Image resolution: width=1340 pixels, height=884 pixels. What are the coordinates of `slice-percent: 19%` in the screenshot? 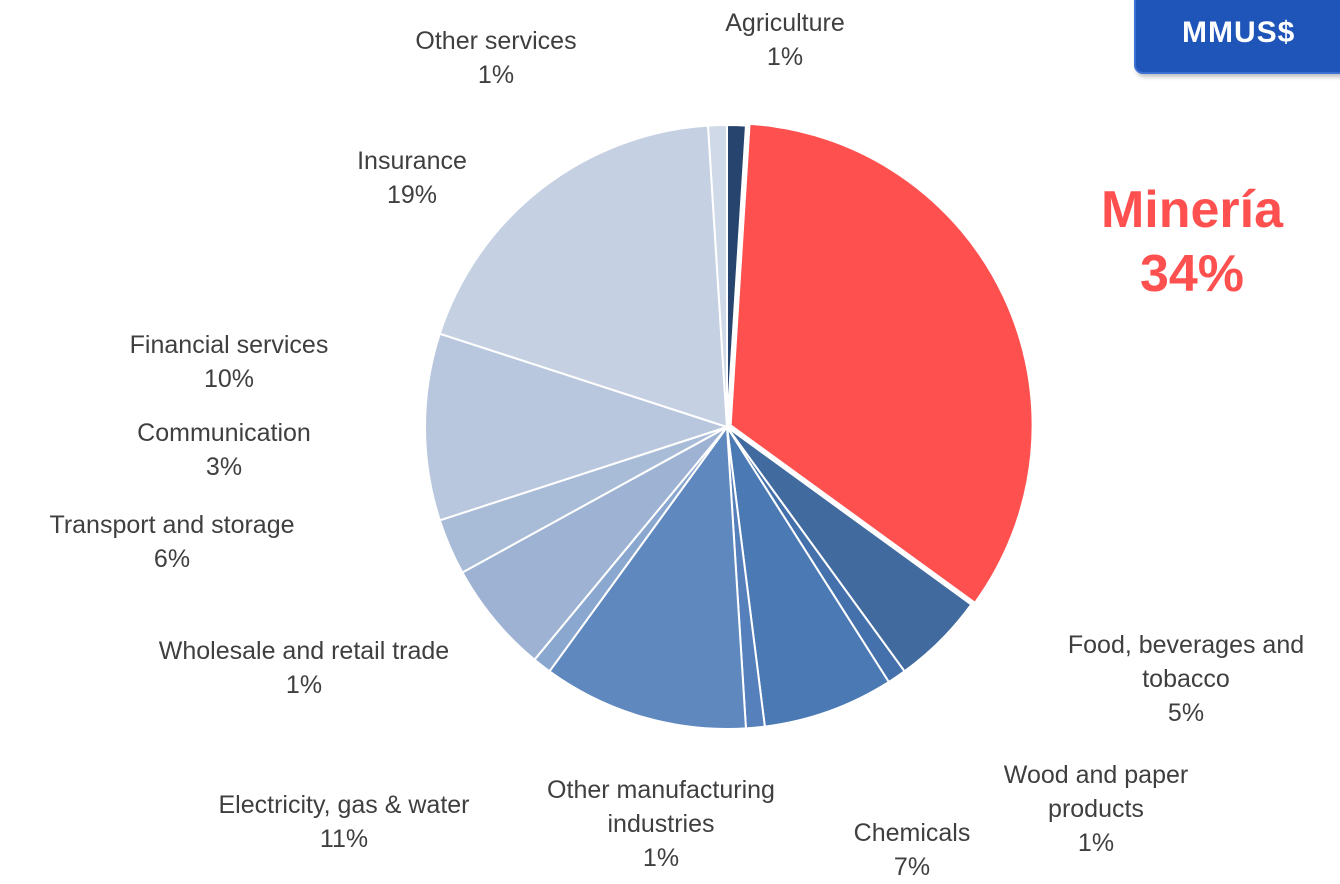 It's located at (412, 195).